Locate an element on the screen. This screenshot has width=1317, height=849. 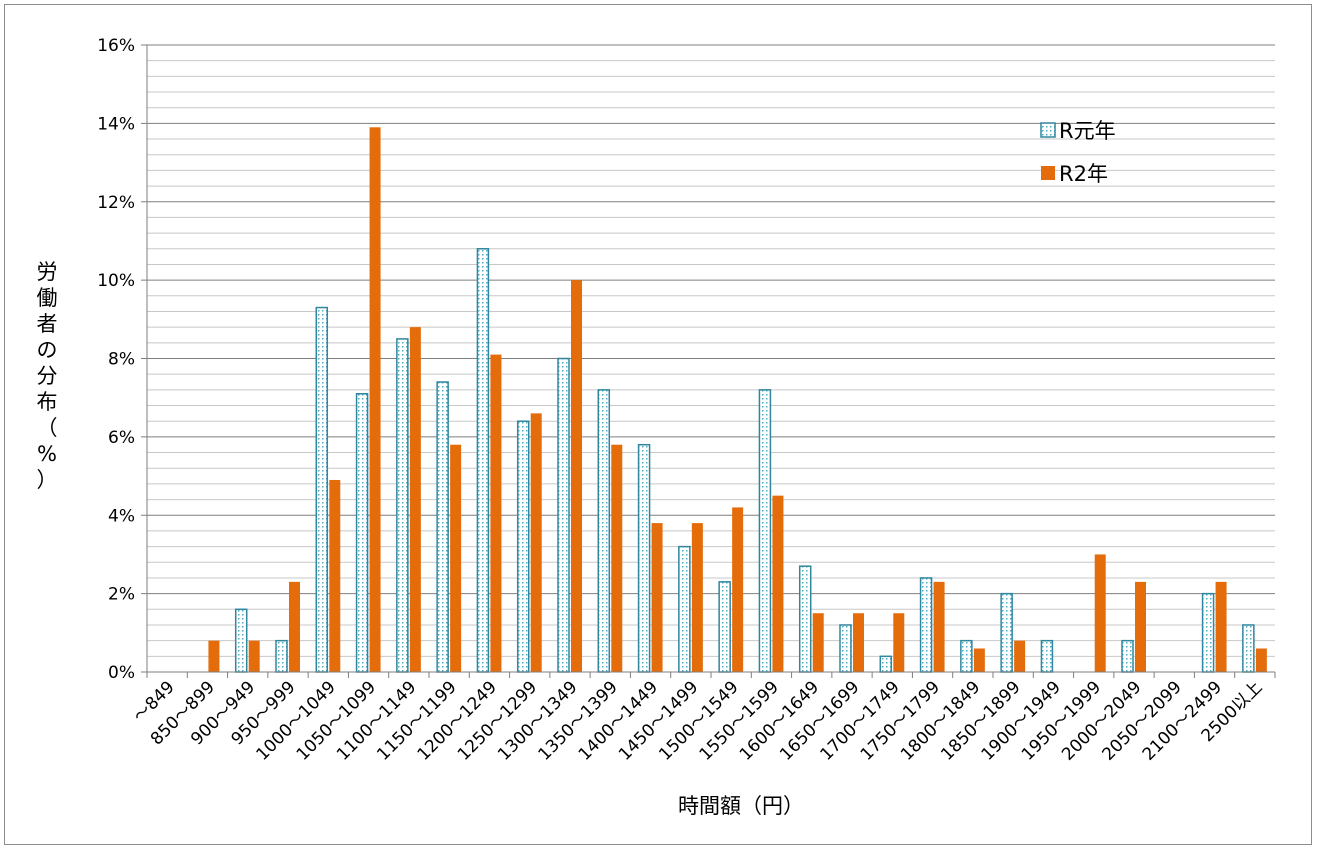
y-axis-title-char: 分 is located at coordinates (47, 376).